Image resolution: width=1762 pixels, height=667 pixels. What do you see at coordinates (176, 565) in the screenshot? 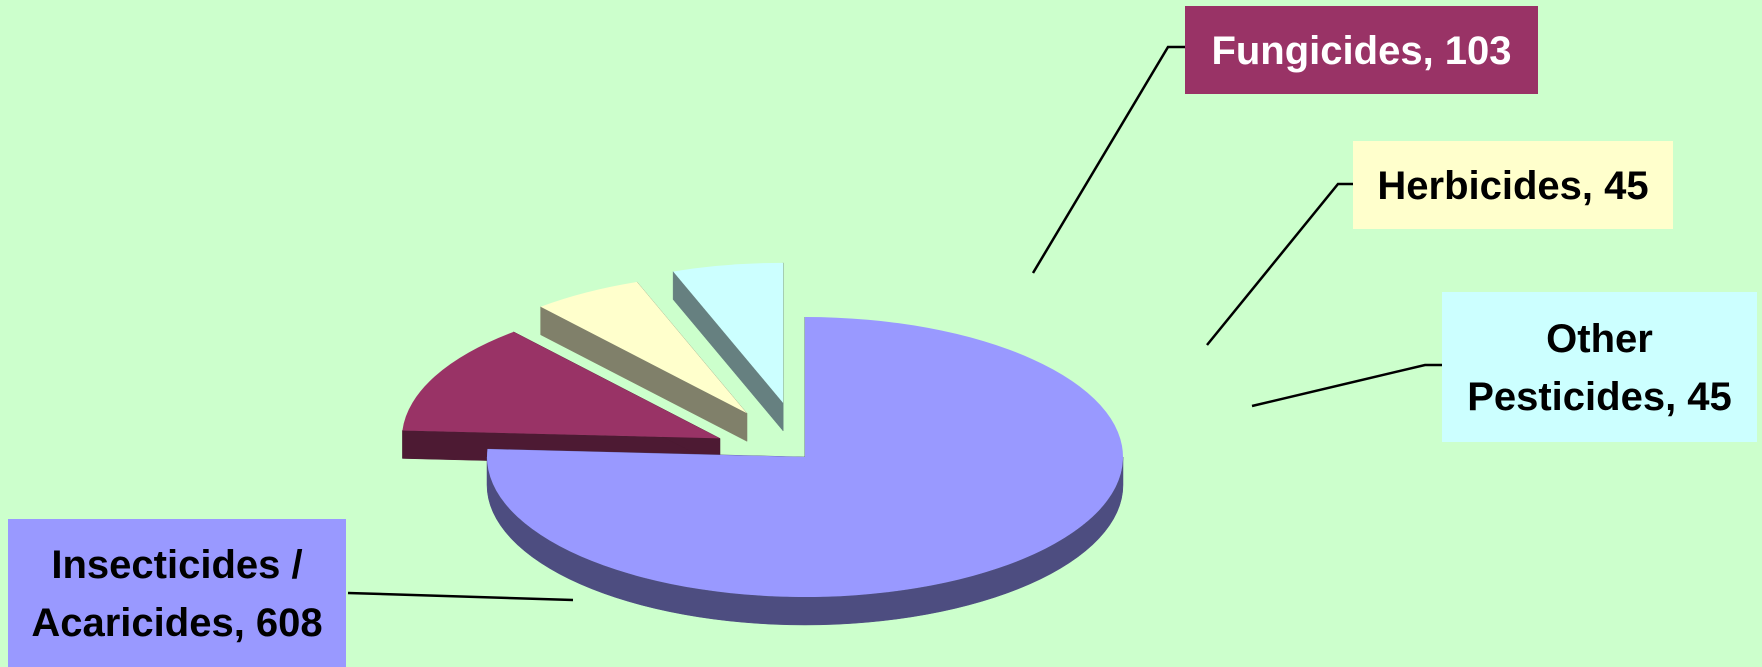
I see `label-insecticides-acaricides-line-0: Insecticides /` at bounding box center [176, 565].